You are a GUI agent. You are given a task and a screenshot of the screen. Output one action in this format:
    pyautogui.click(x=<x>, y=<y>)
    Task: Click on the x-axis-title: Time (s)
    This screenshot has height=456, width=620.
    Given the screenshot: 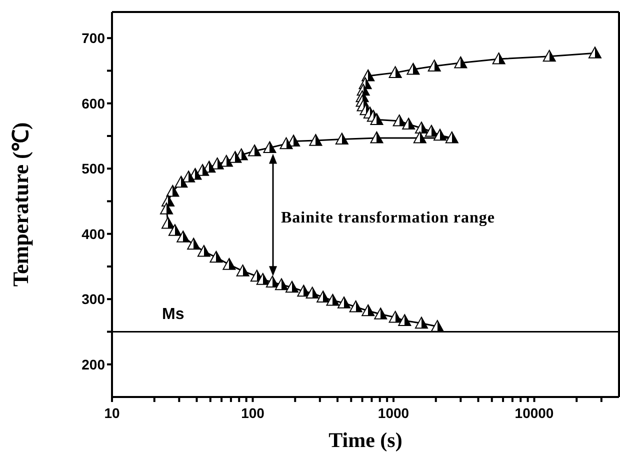 What is the action you would take?
    pyautogui.click(x=365, y=440)
    